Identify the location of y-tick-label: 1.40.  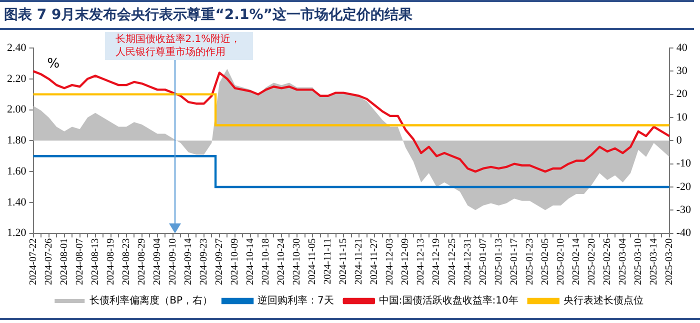
(17, 202).